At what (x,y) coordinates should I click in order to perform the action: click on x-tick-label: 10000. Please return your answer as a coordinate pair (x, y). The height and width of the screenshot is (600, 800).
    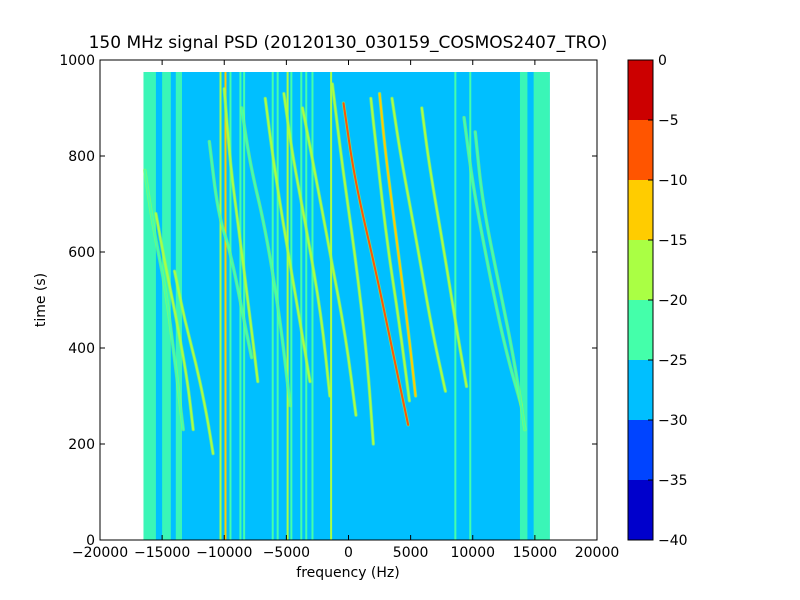
    Looking at the image, I should click on (472, 553).